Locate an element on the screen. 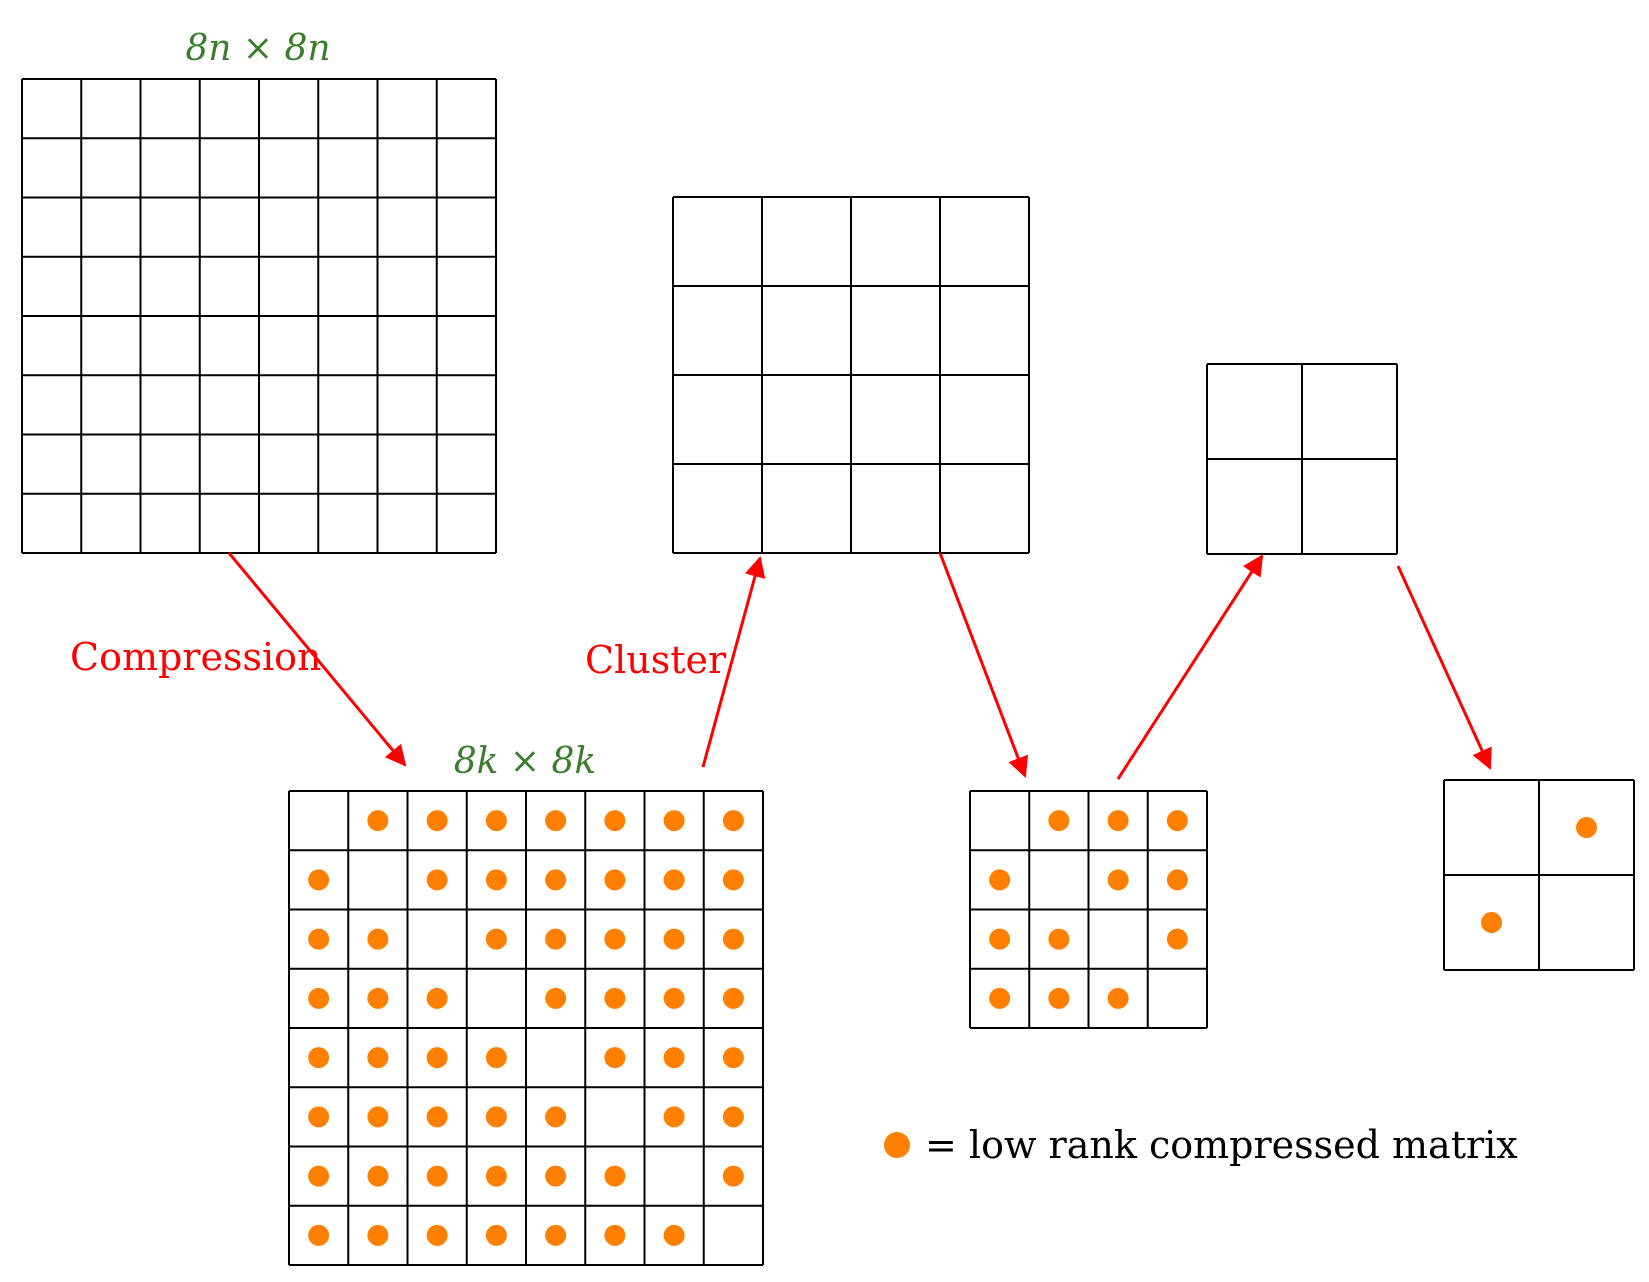 Image resolution: width=1649 pixels, height=1282 pixels. original-matrix-grid is located at coordinates (259, 316).